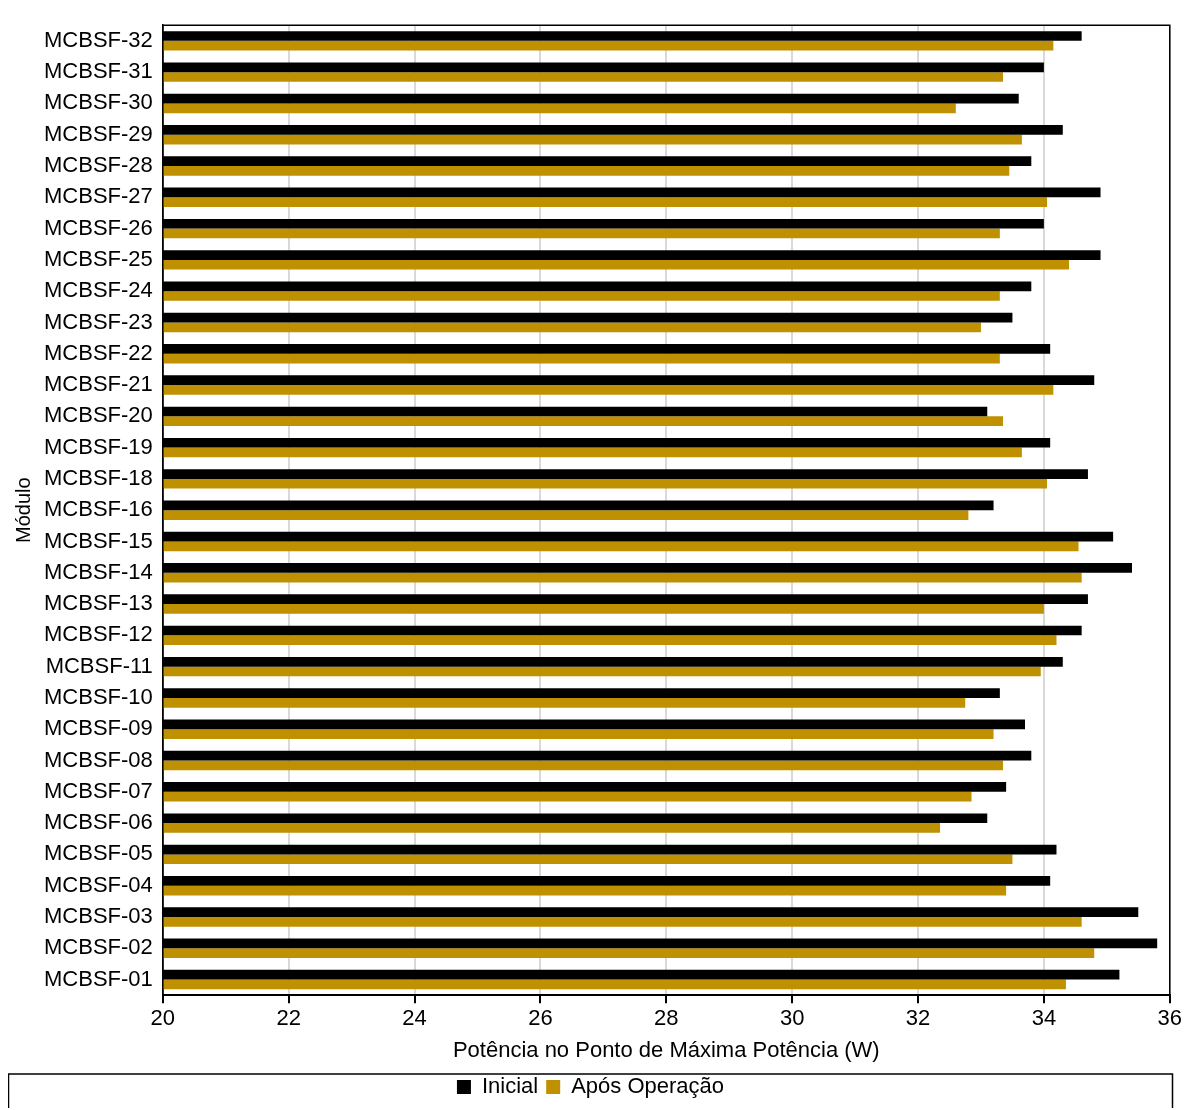 The height and width of the screenshot is (1110, 1193). What do you see at coordinates (98, 759) in the screenshot?
I see `y-tick-label: MCBSF-08` at bounding box center [98, 759].